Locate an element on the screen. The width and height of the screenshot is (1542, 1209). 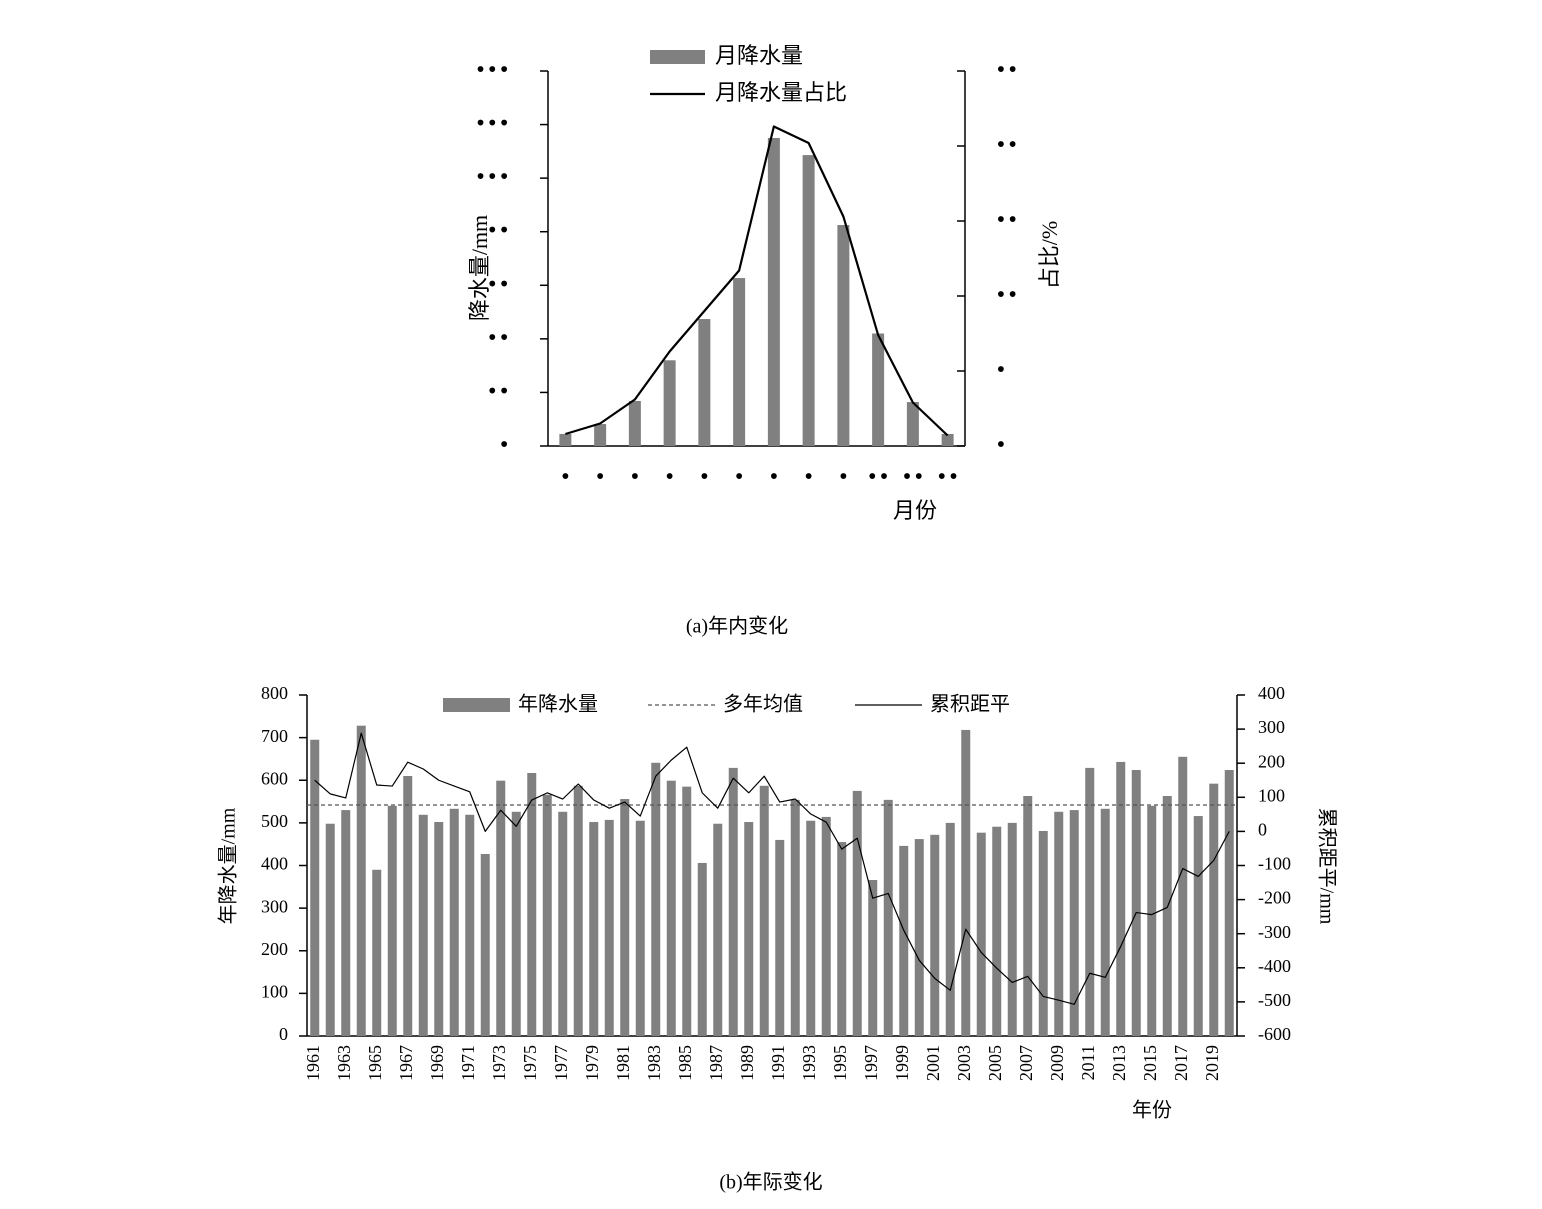
x-tick-label: 2001 is located at coordinates (933, 1063).